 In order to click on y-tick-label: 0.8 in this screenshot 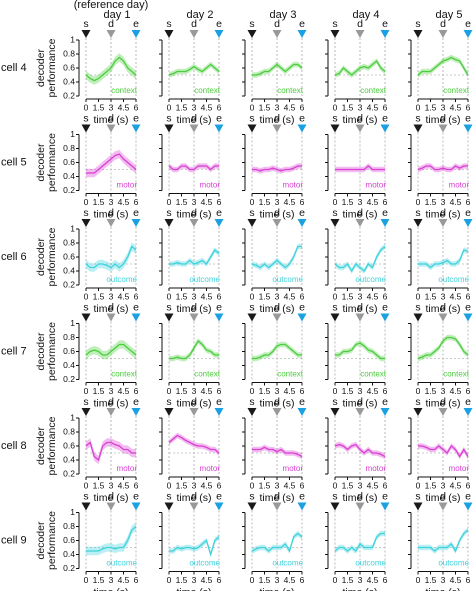, I will do `click(69, 148)`.